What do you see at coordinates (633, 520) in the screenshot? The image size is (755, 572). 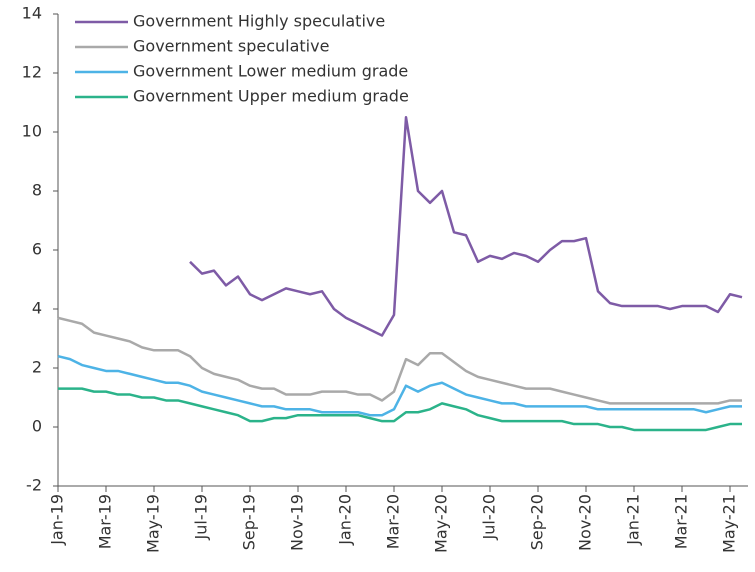 I see `x-tick-label: Jan-21` at bounding box center [633, 520].